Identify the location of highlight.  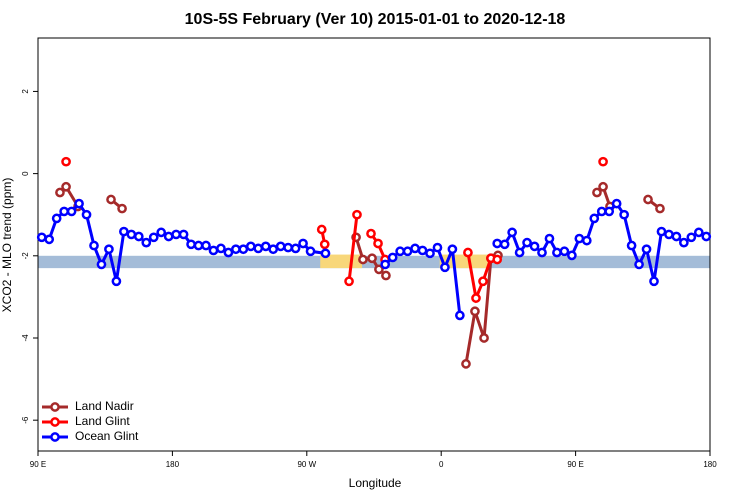
(341, 261).